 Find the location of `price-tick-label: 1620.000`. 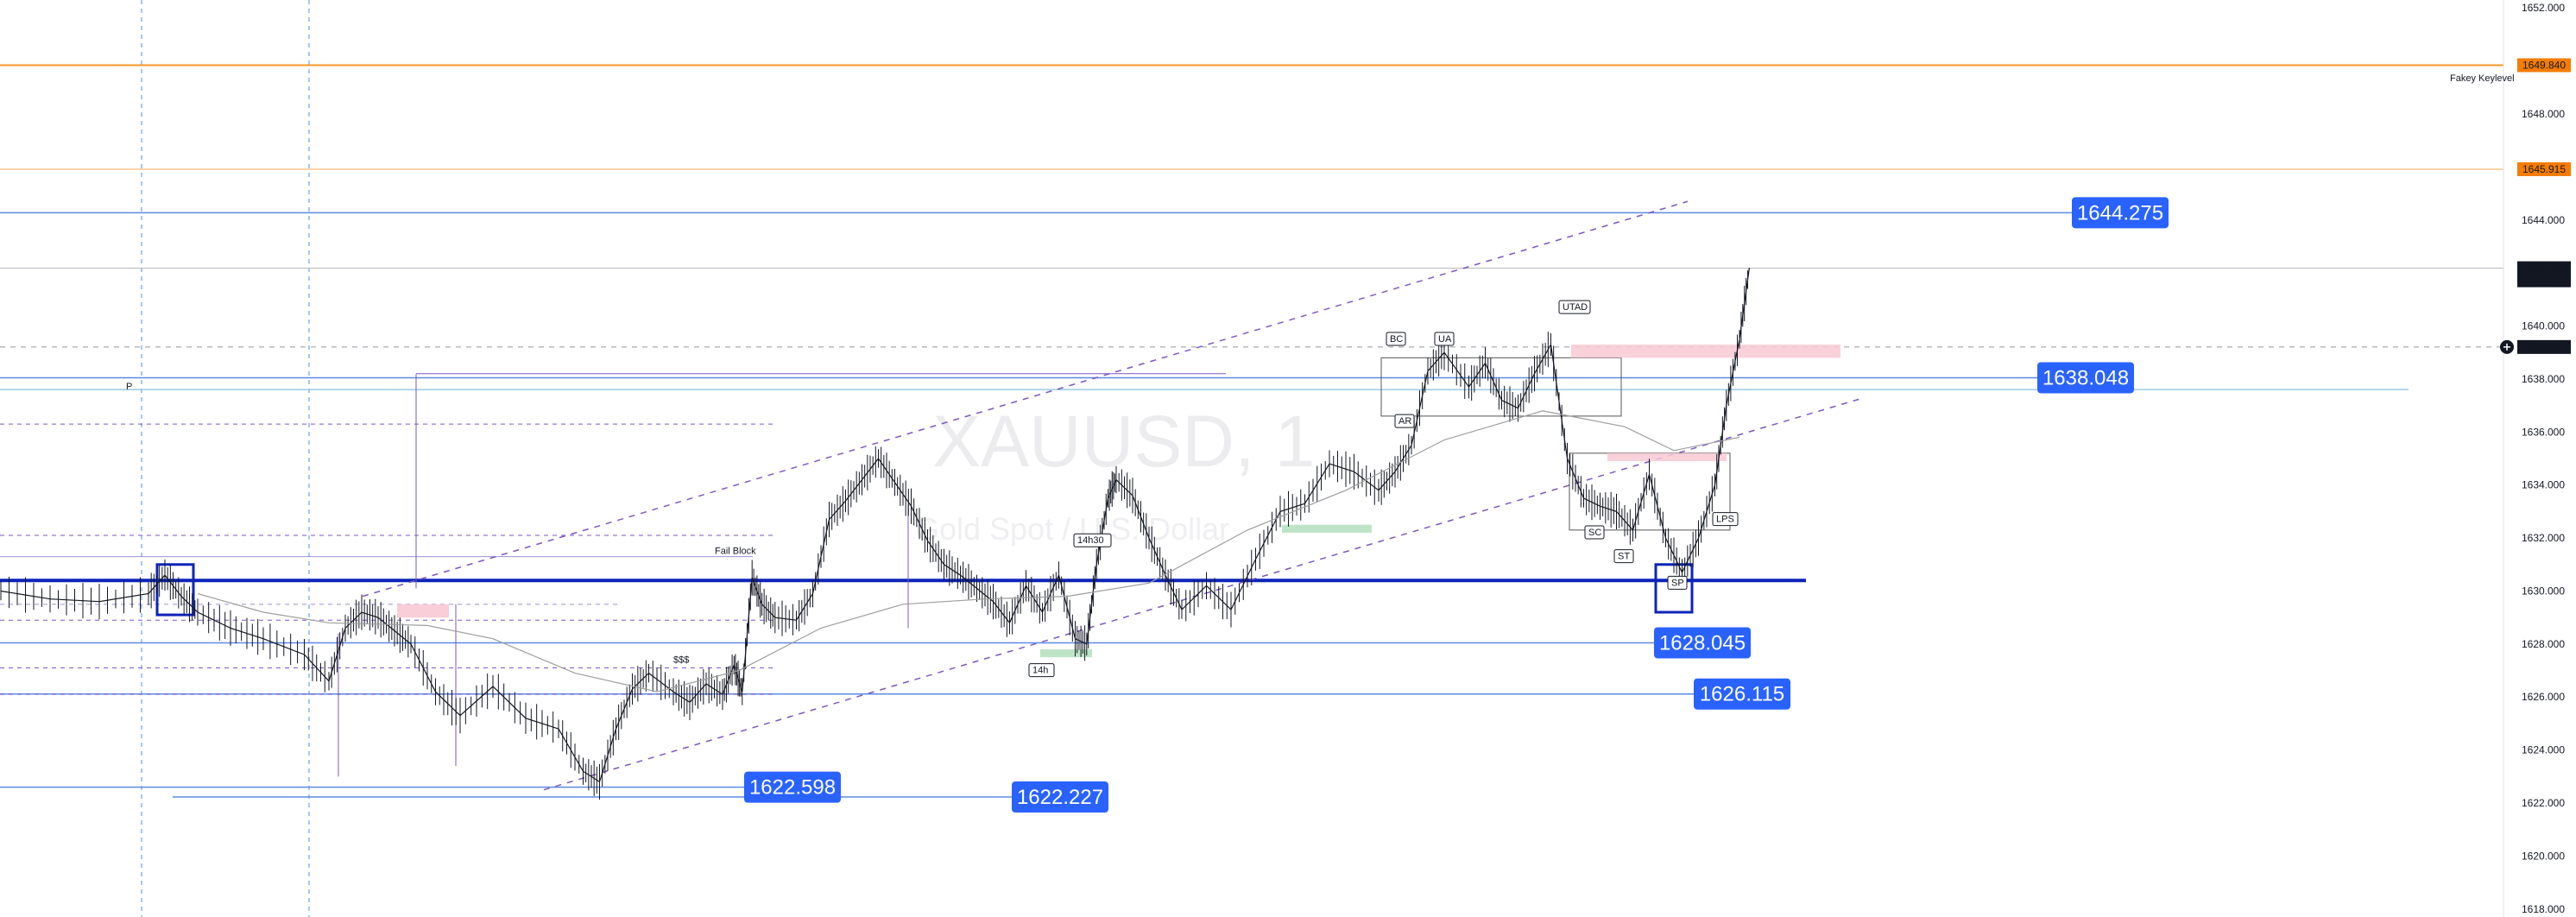

price-tick-label: 1620.000 is located at coordinates (2543, 856).